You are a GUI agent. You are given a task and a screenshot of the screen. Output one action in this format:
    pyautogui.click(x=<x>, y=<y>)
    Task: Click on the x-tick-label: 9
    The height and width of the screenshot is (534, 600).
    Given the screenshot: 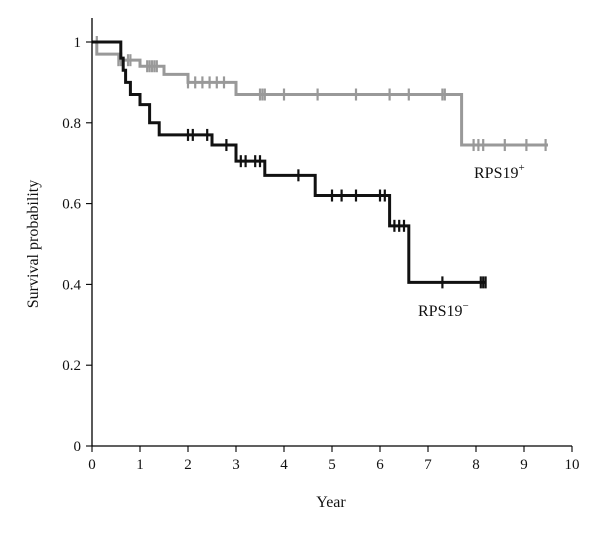 What is the action you would take?
    pyautogui.click(x=524, y=465)
    